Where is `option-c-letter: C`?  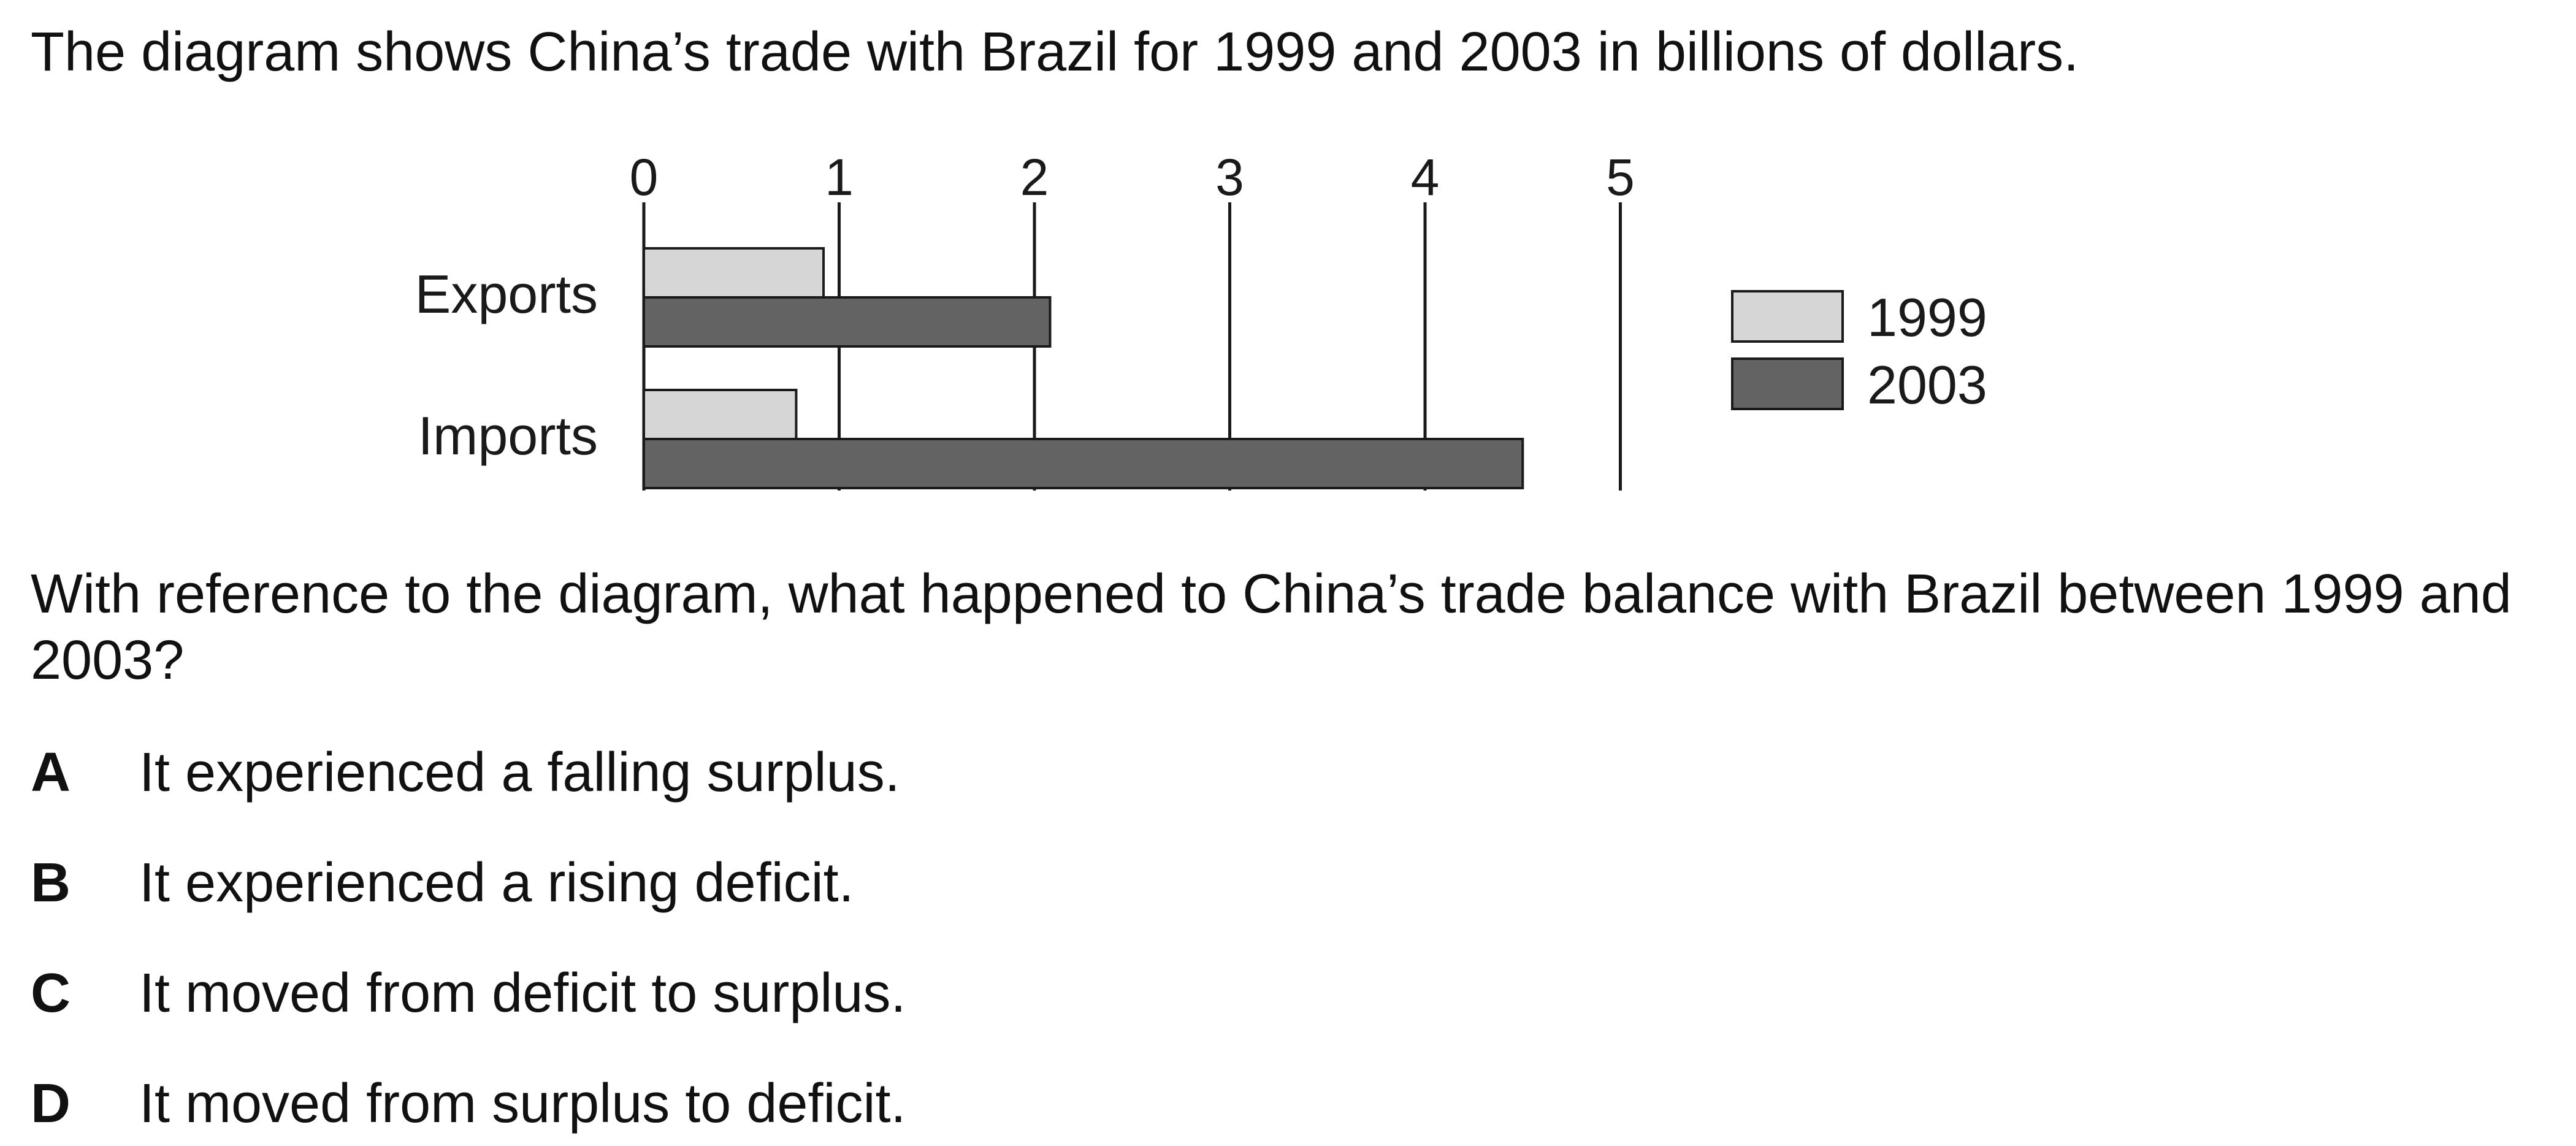
option-c-letter: C is located at coordinates (51, 993).